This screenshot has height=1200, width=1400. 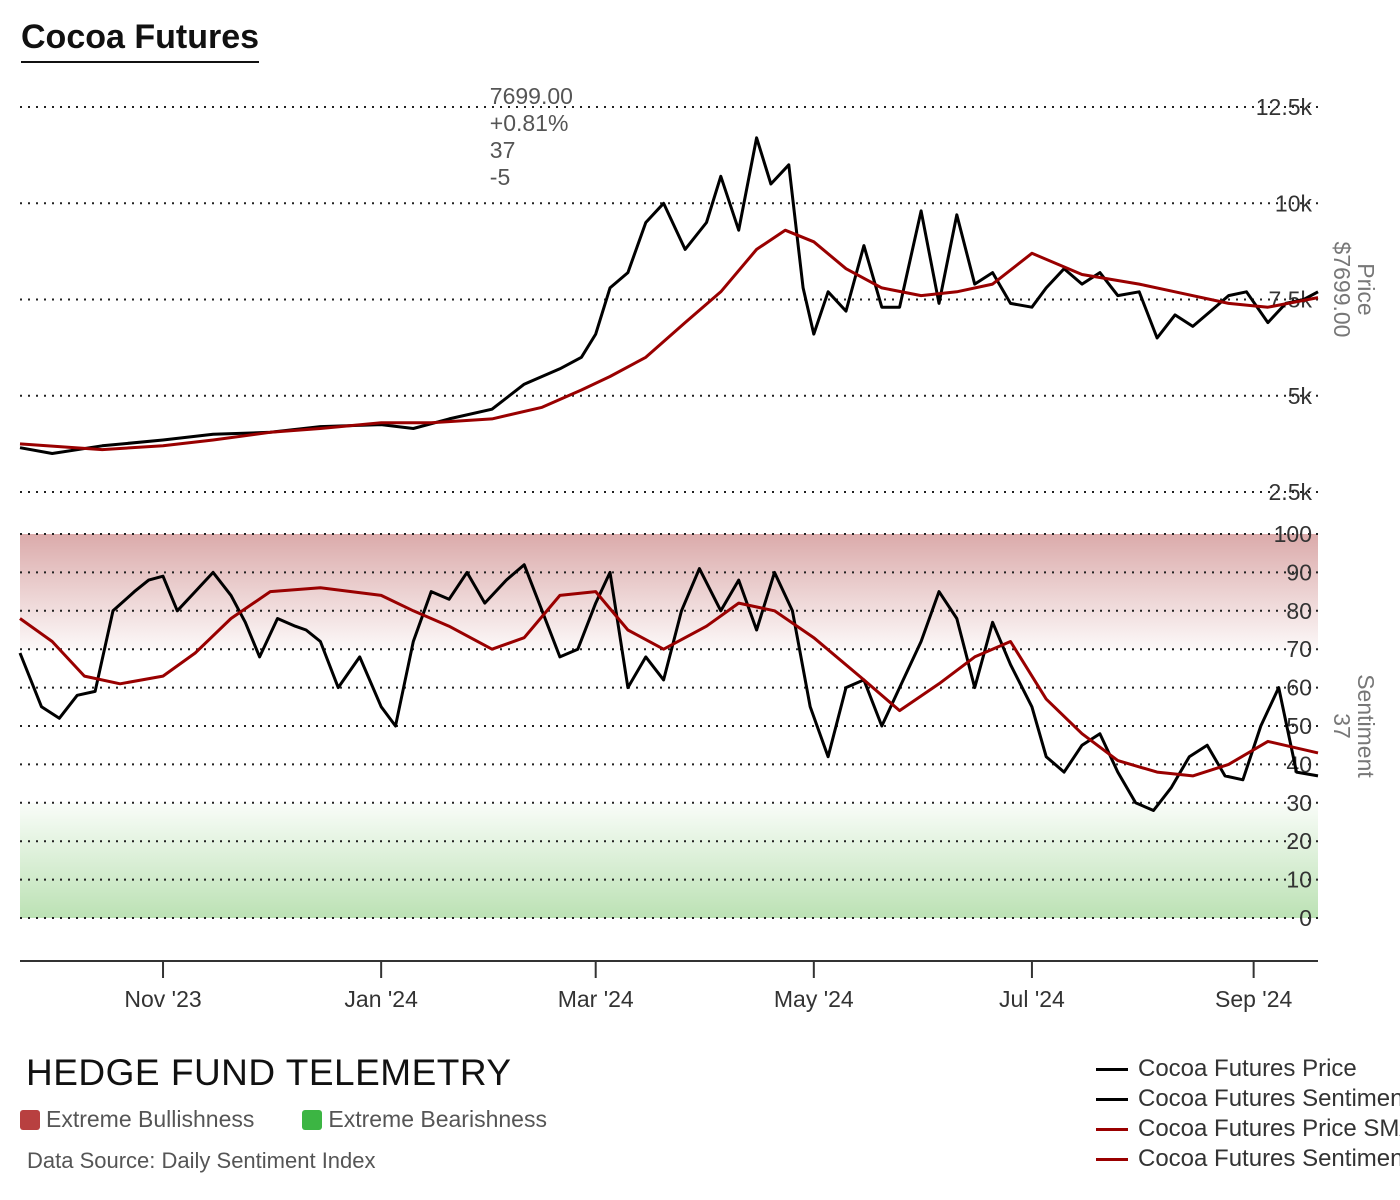 I want to click on zone-key-bull: Extreme Bullishness, so click(x=137, y=1119).